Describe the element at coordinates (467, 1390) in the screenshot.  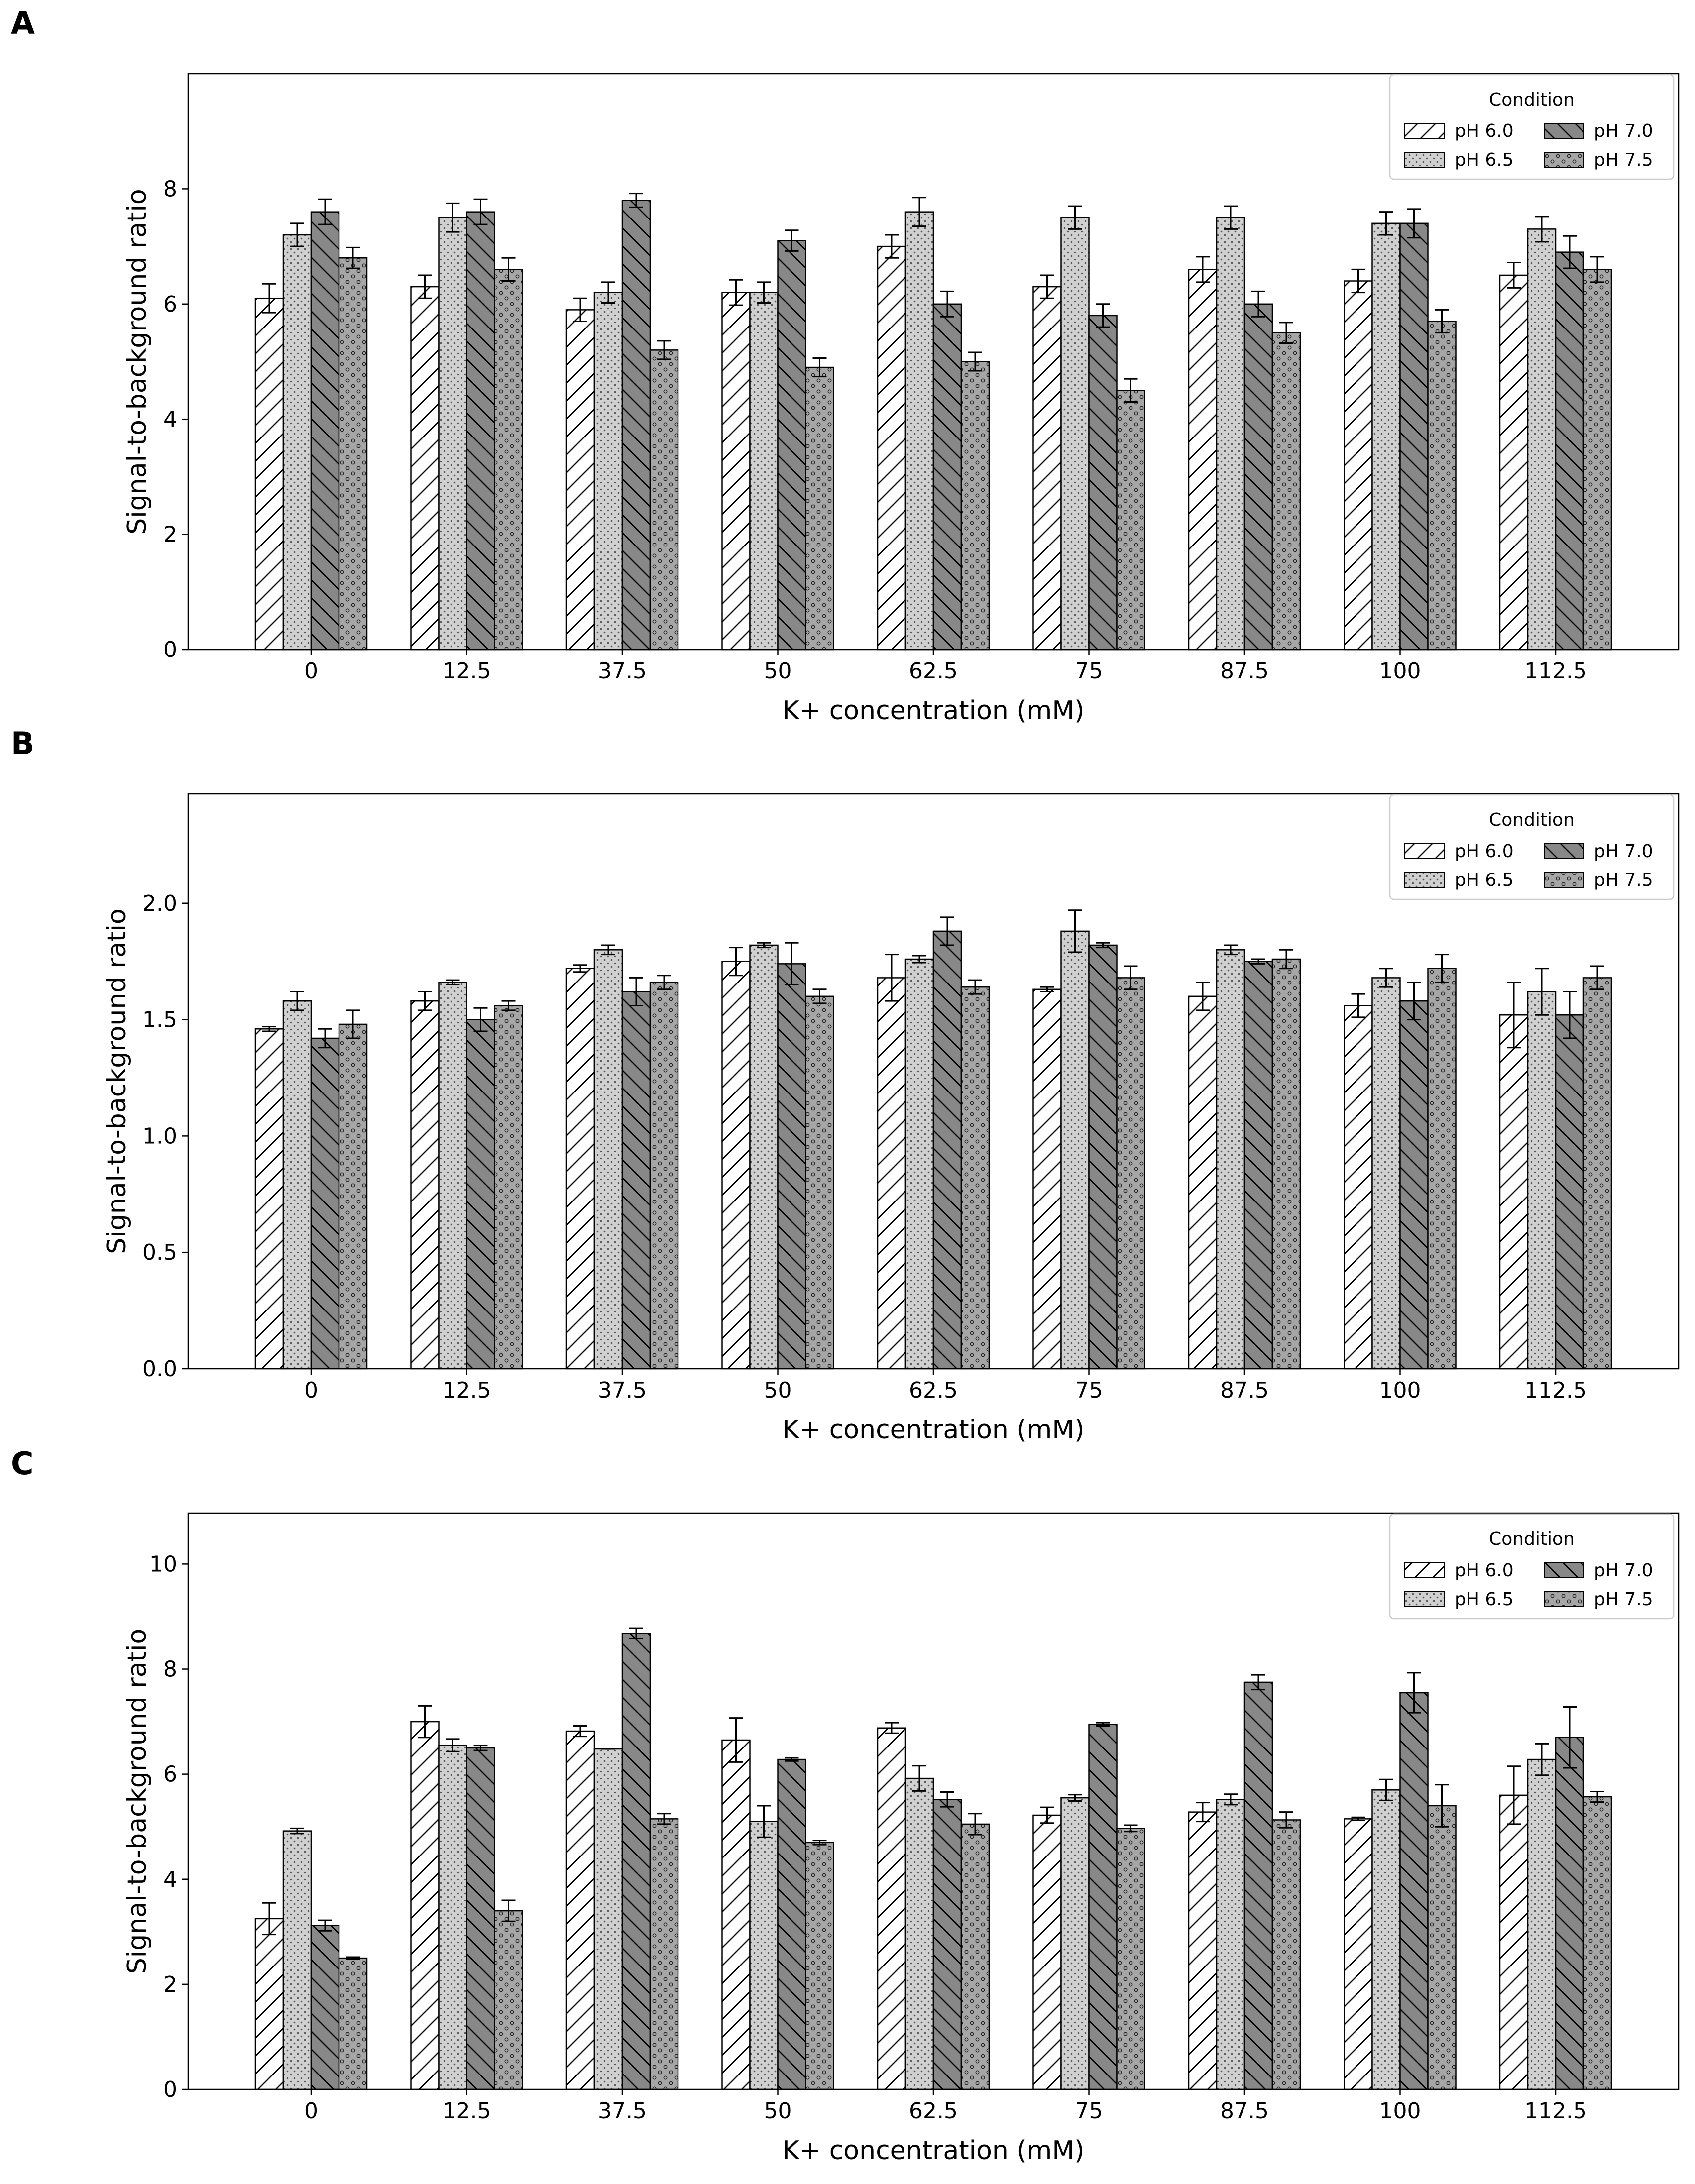
I see `x-tick-label: 12.5` at that location.